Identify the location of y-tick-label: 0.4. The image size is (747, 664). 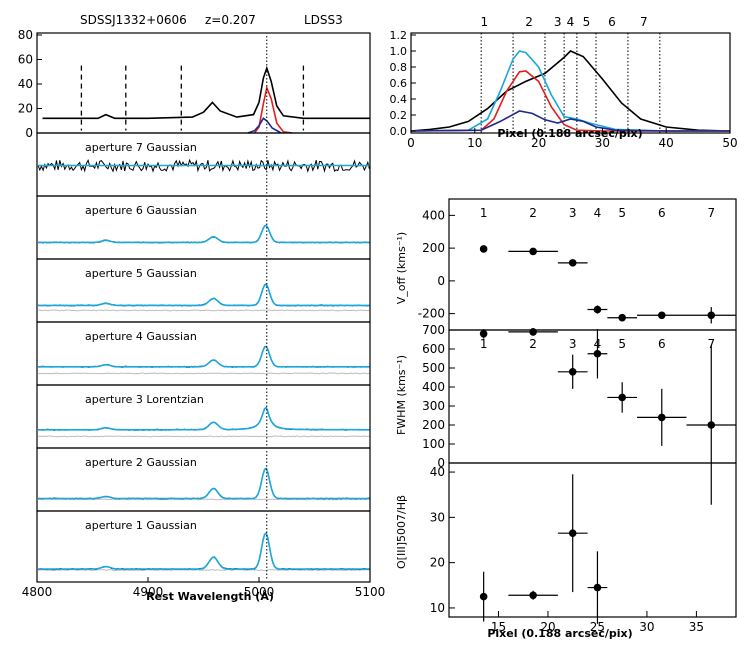
(399, 99).